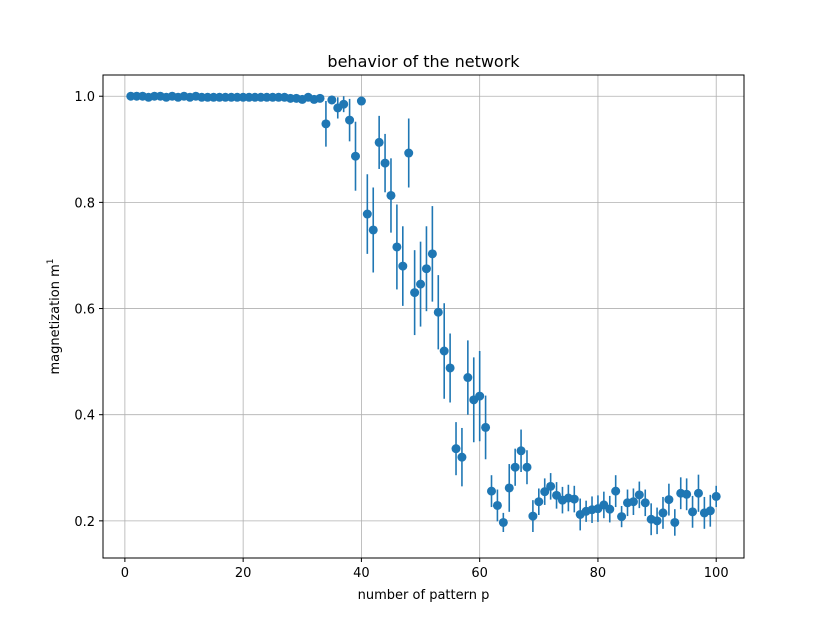 This screenshot has width=827, height=628. Describe the element at coordinates (425, 569) in the screenshot. I see `x-axis-ticks: 0 20 40 60 80 100` at that location.